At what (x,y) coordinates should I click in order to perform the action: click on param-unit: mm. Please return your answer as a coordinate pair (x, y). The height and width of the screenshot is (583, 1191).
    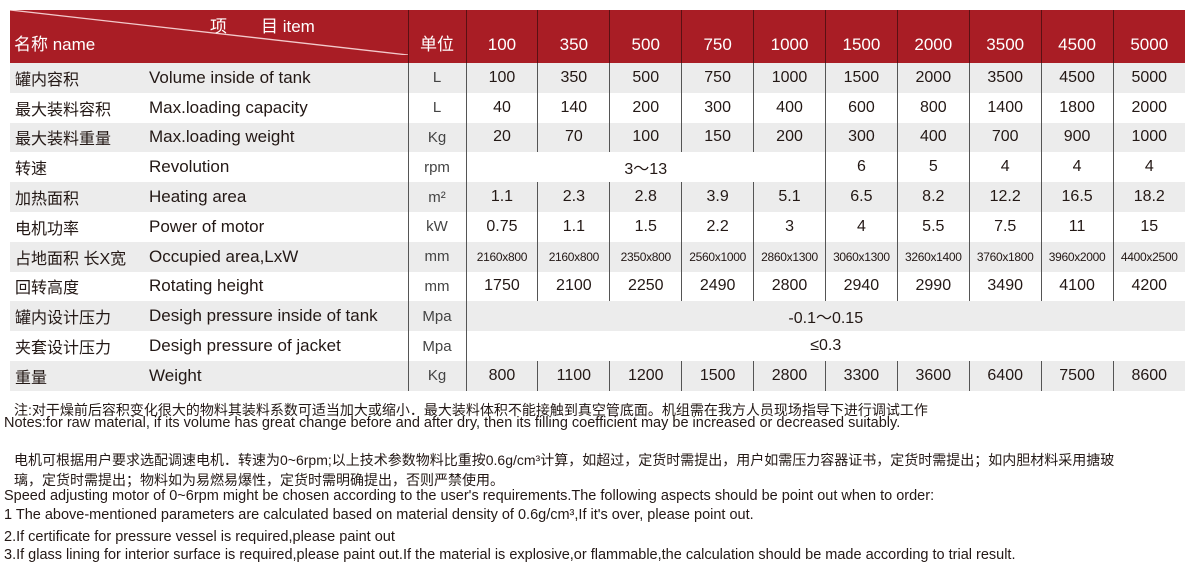
    Looking at the image, I should click on (437, 256).